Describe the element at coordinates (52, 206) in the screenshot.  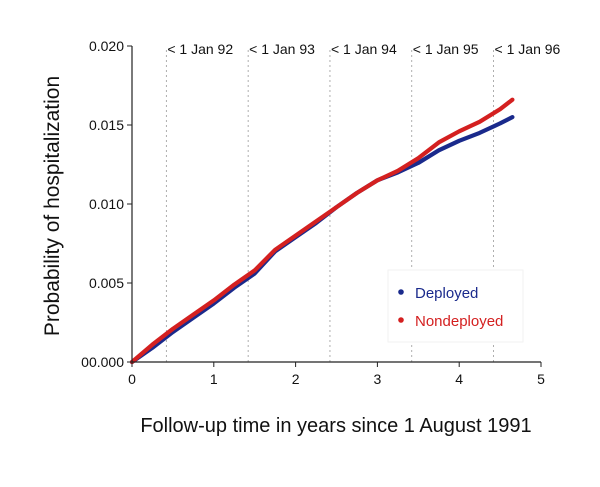
I see `y-axis-label: Probability of hospitalization` at that location.